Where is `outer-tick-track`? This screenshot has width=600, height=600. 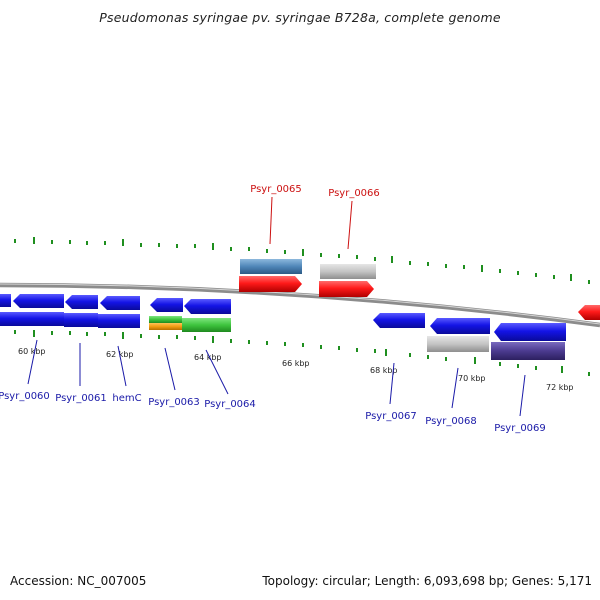
outer-tick-track is located at coordinates (302, 260).